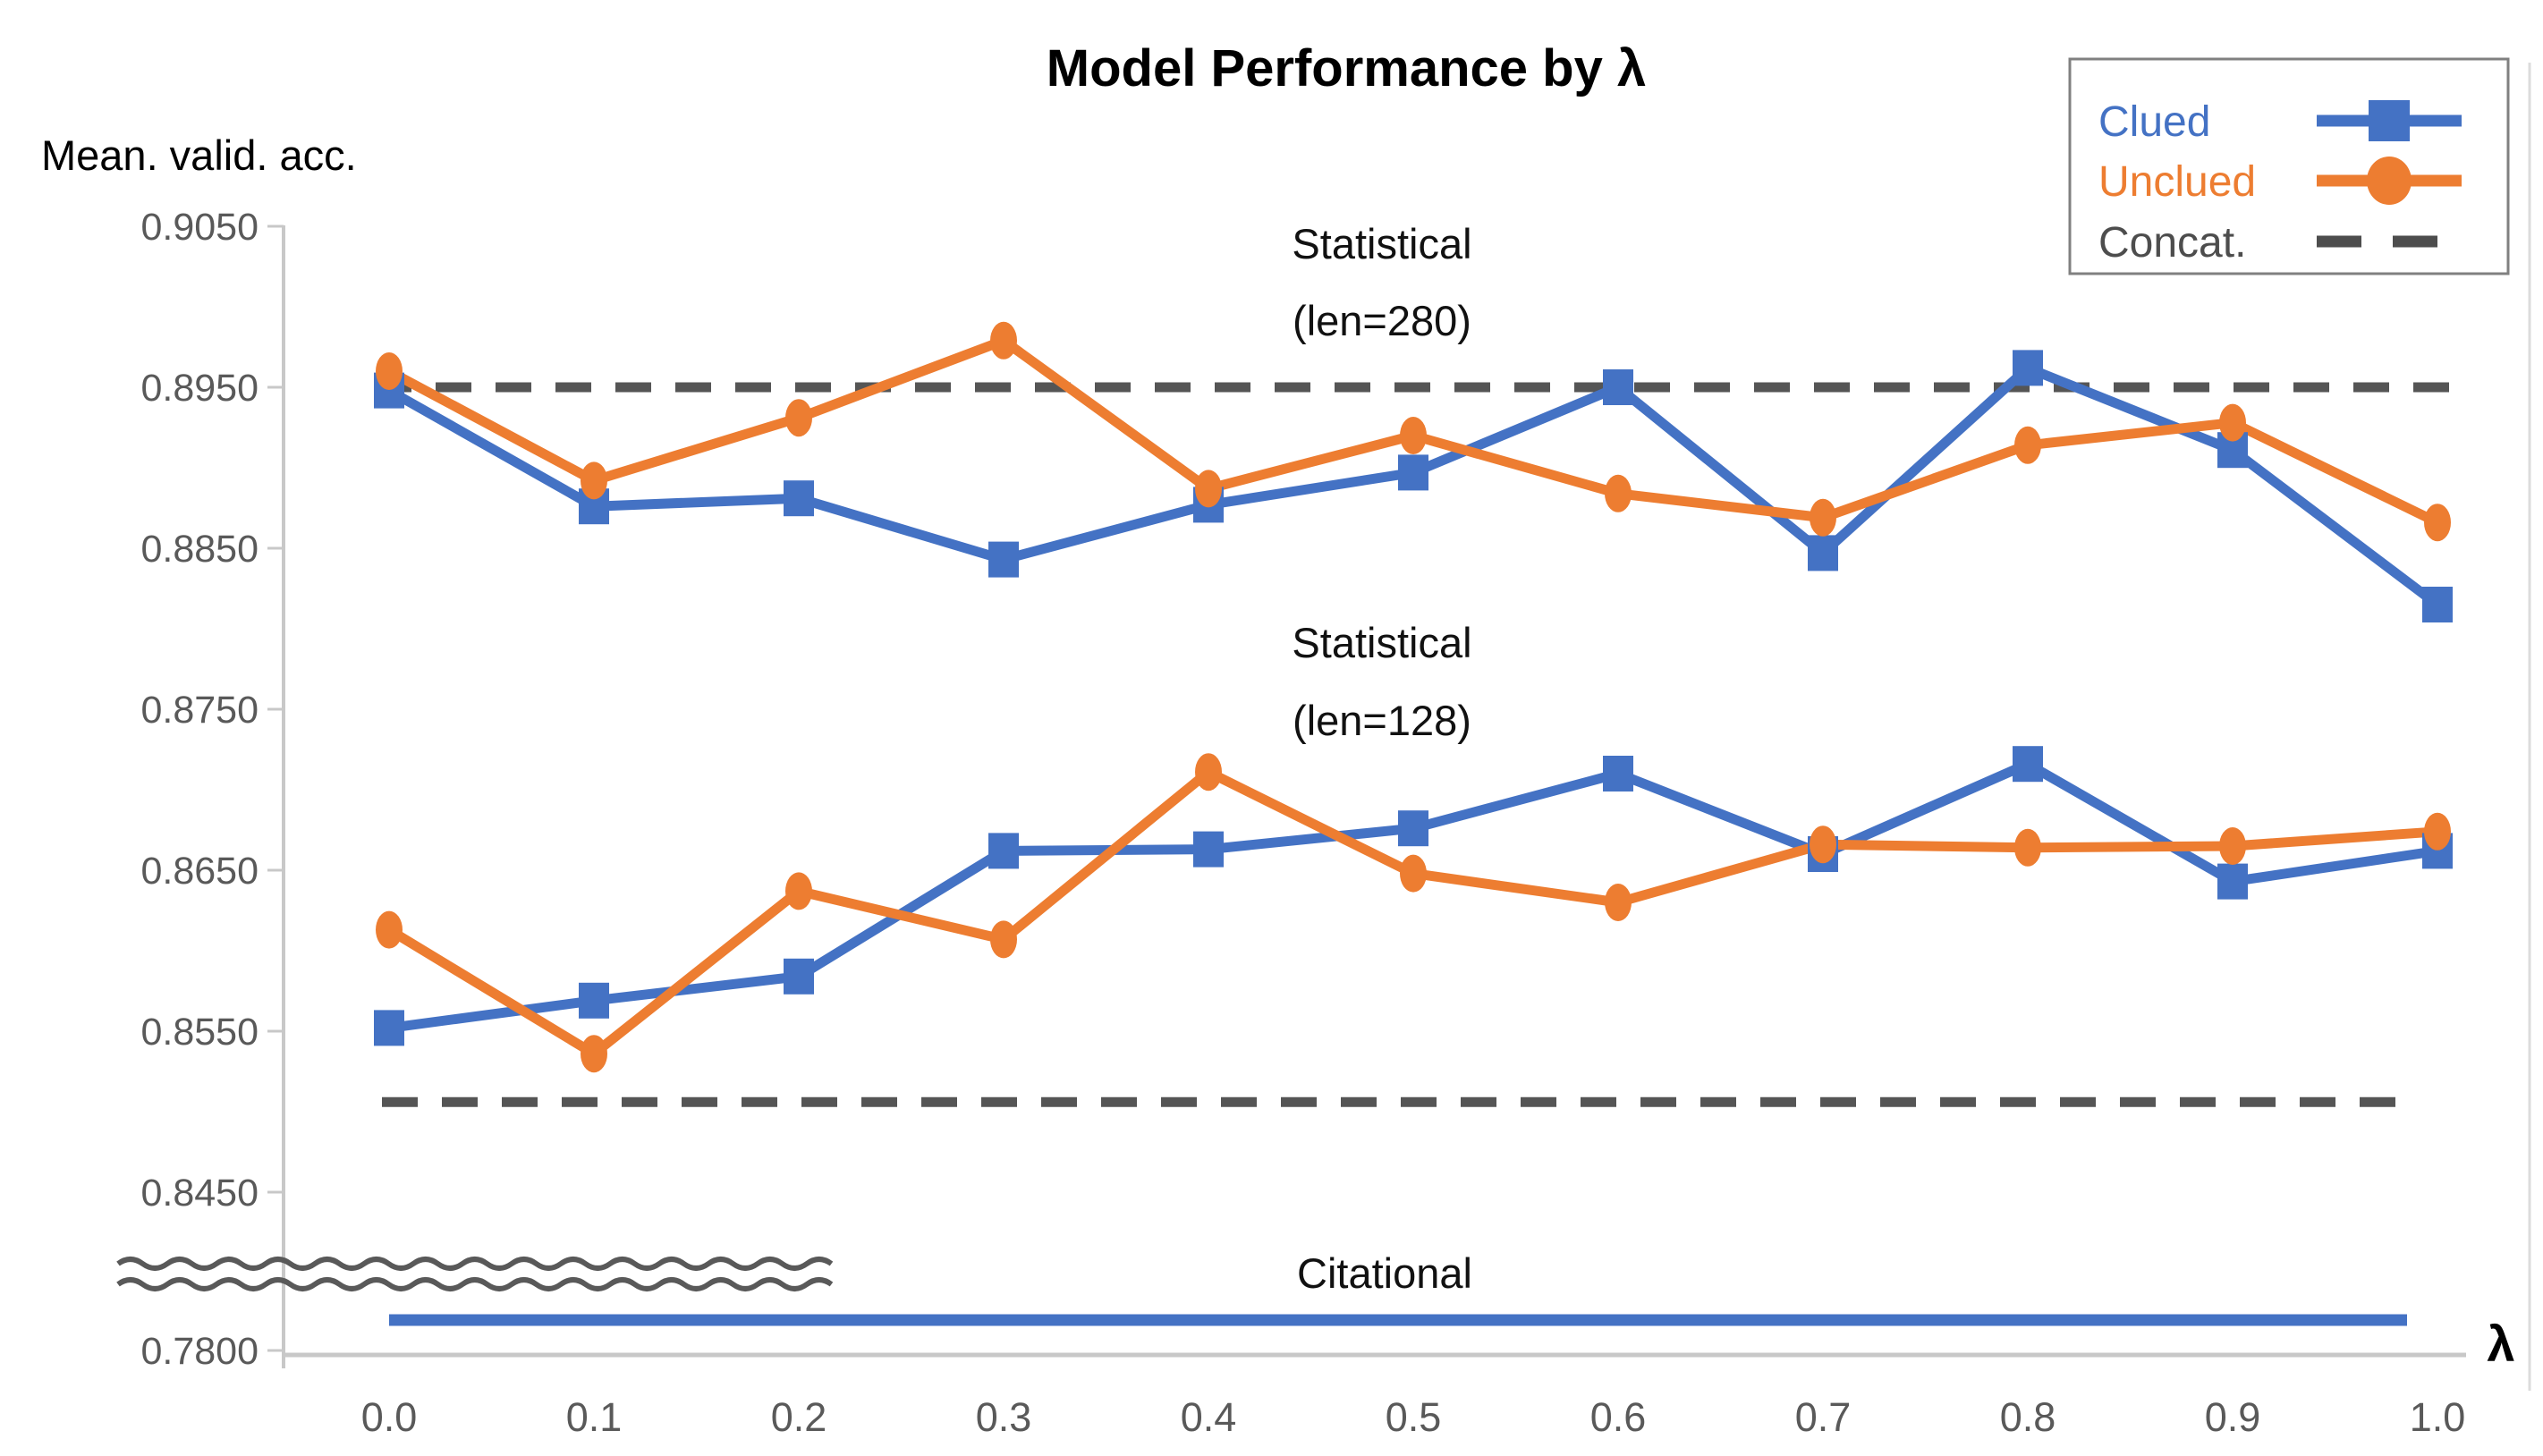 The width and height of the screenshot is (2543, 1456). I want to click on x-tick-label: 0.0, so click(389, 1417).